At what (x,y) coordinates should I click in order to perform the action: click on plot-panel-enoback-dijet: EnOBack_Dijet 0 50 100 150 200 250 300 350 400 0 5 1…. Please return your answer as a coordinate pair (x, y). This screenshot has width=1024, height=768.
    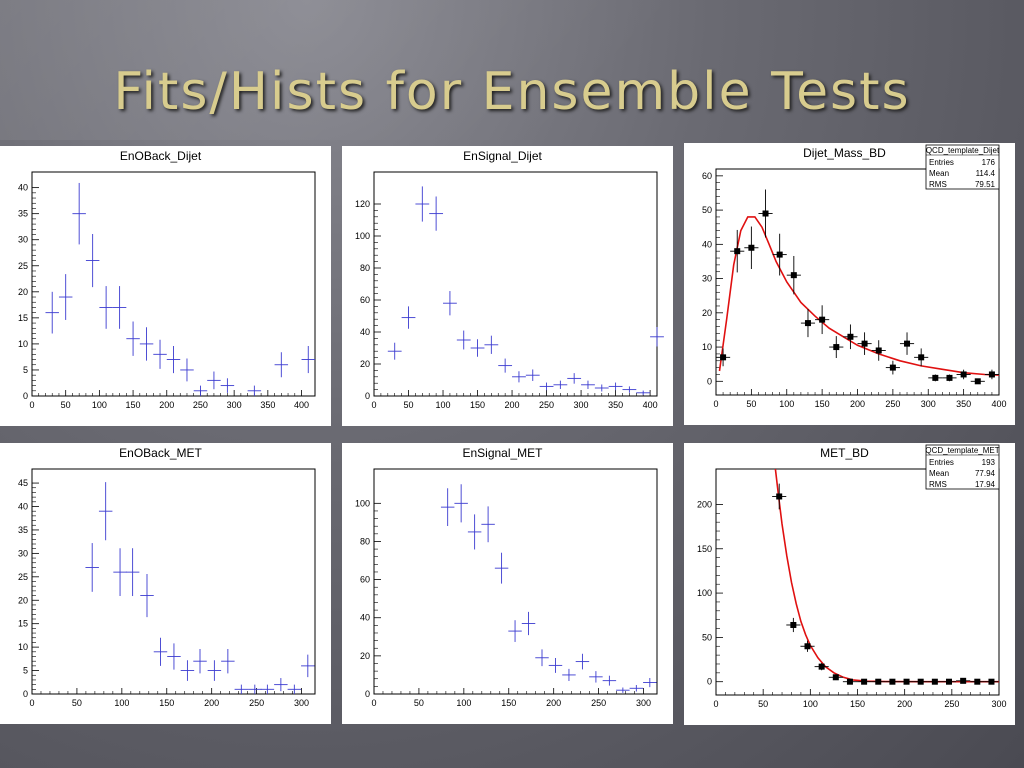
    Looking at the image, I should click on (165, 286).